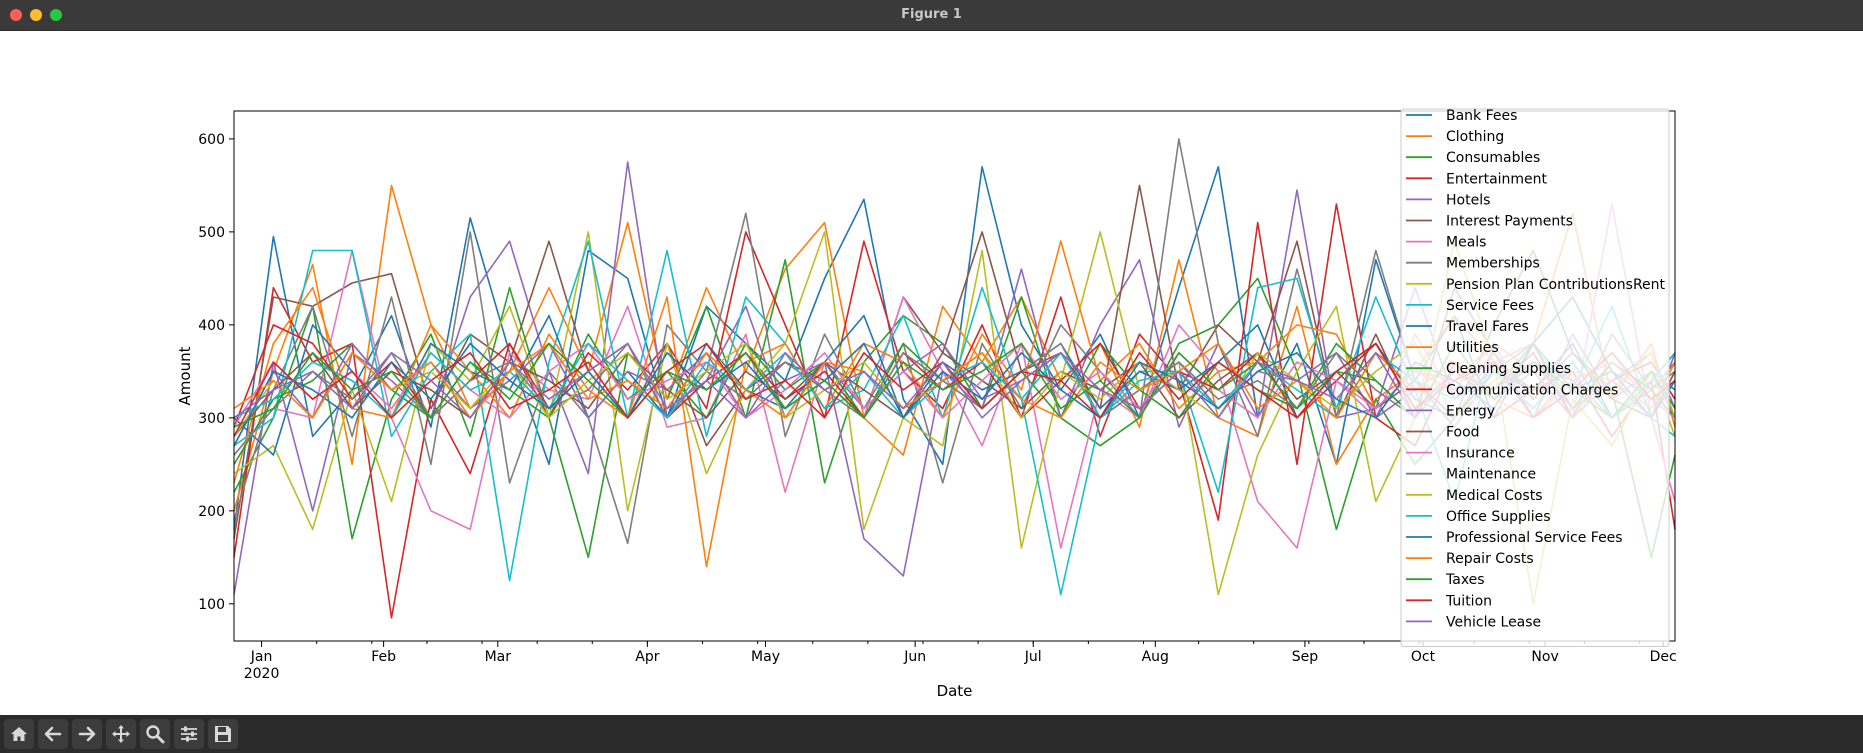 Image resolution: width=1863 pixels, height=753 pixels. What do you see at coordinates (1556, 285) in the screenshot?
I see `legend-label: Pension Plan ContributionsRent` at bounding box center [1556, 285].